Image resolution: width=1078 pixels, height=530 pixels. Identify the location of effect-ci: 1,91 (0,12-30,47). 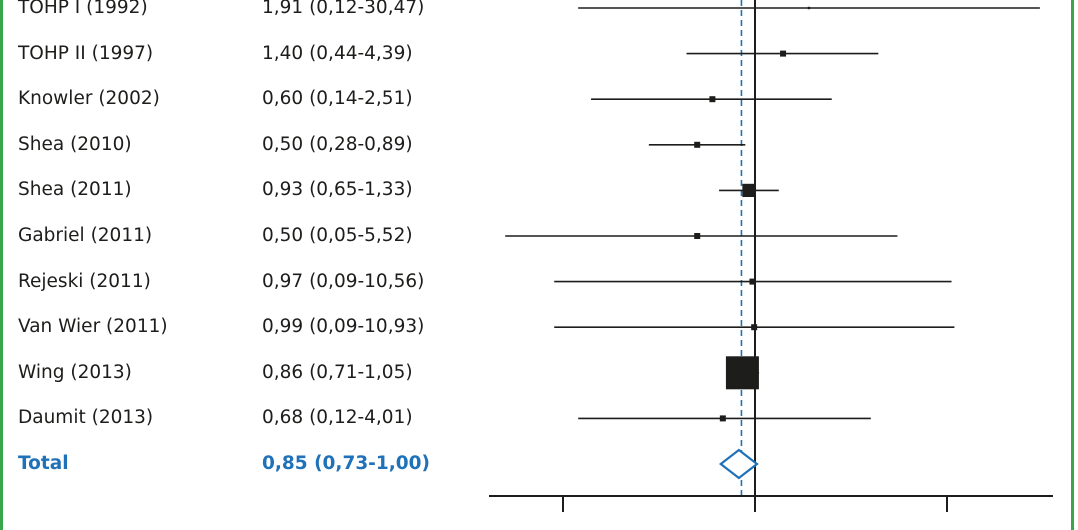
(343, 9).